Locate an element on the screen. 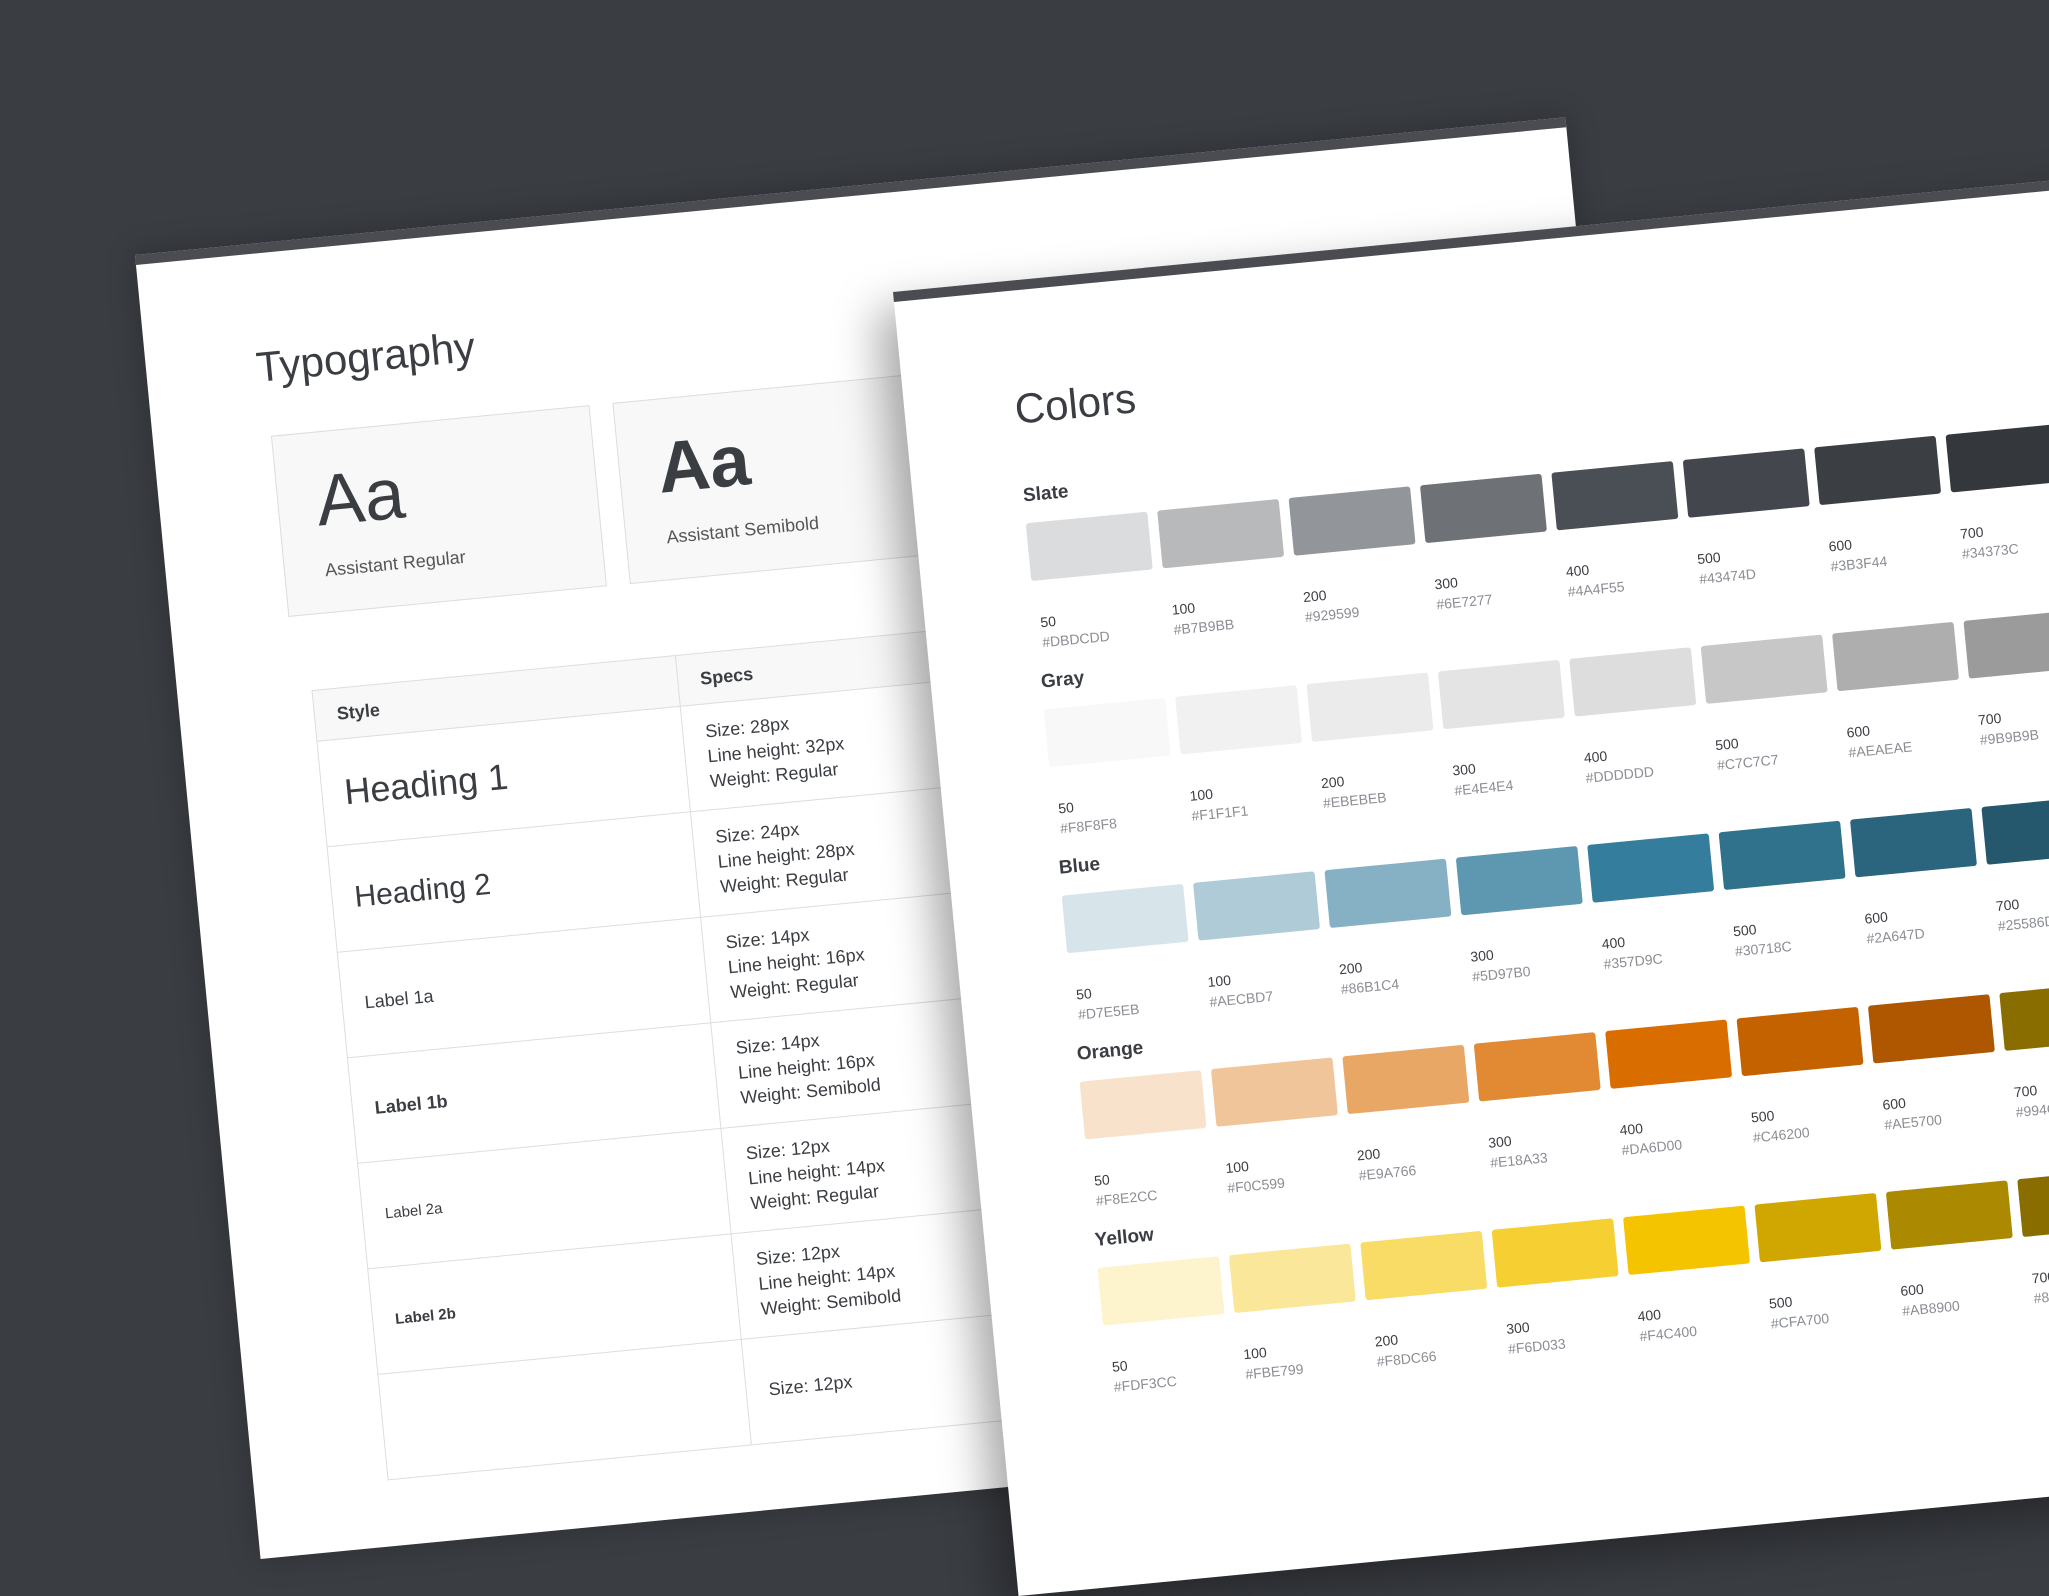 The image size is (2049, 1596). color-swatch: 100 #AECBD7 is located at coordinates (1260, 940).